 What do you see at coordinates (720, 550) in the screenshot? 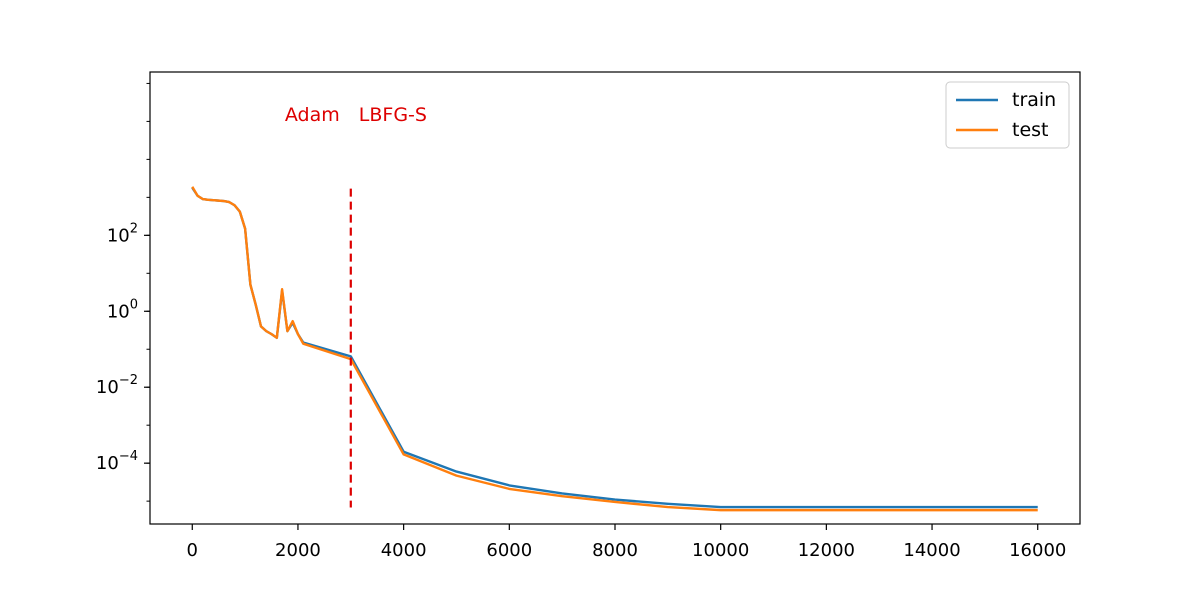
I see `x-tick-label: 10000` at bounding box center [720, 550].